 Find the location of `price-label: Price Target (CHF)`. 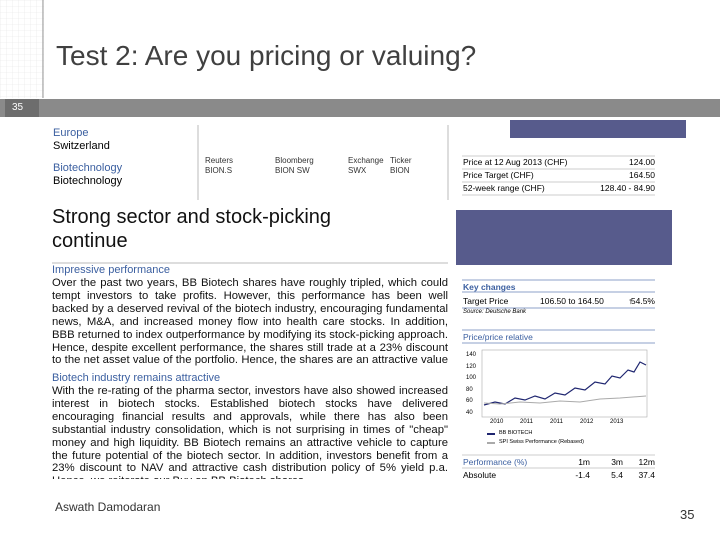

price-label: Price Target (CHF) is located at coordinates (498, 175).